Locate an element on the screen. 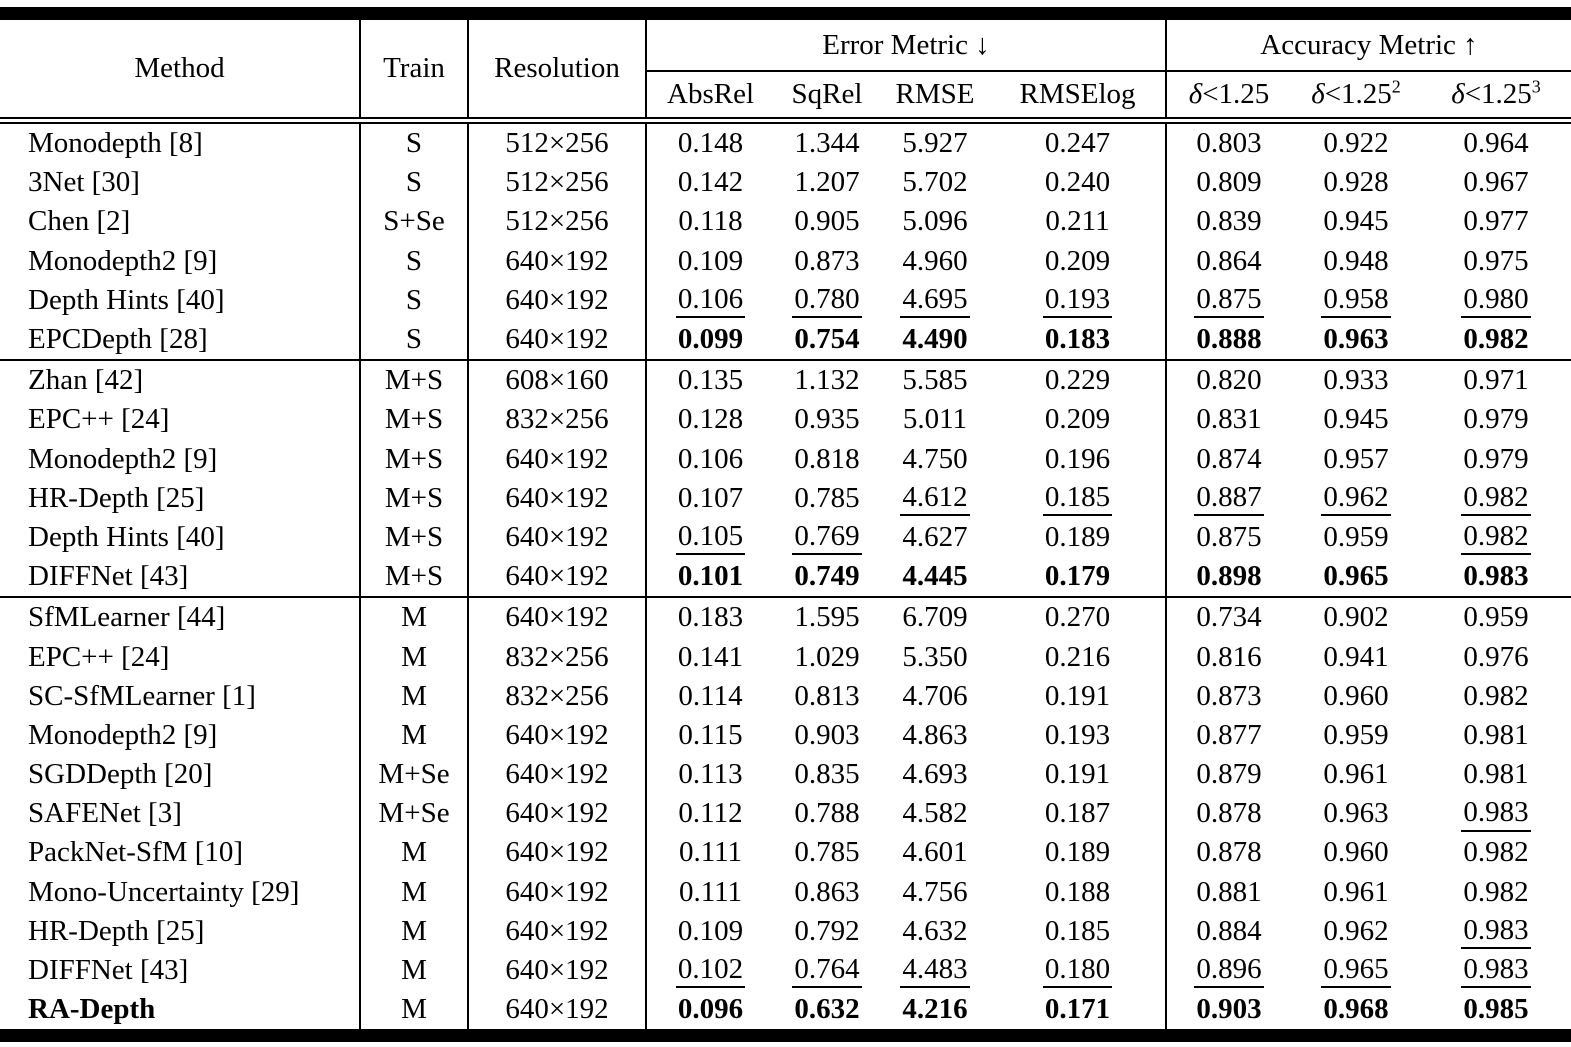 The image size is (1571, 1047). col-header-delta1: δ<1.25 is located at coordinates (1228, 94).